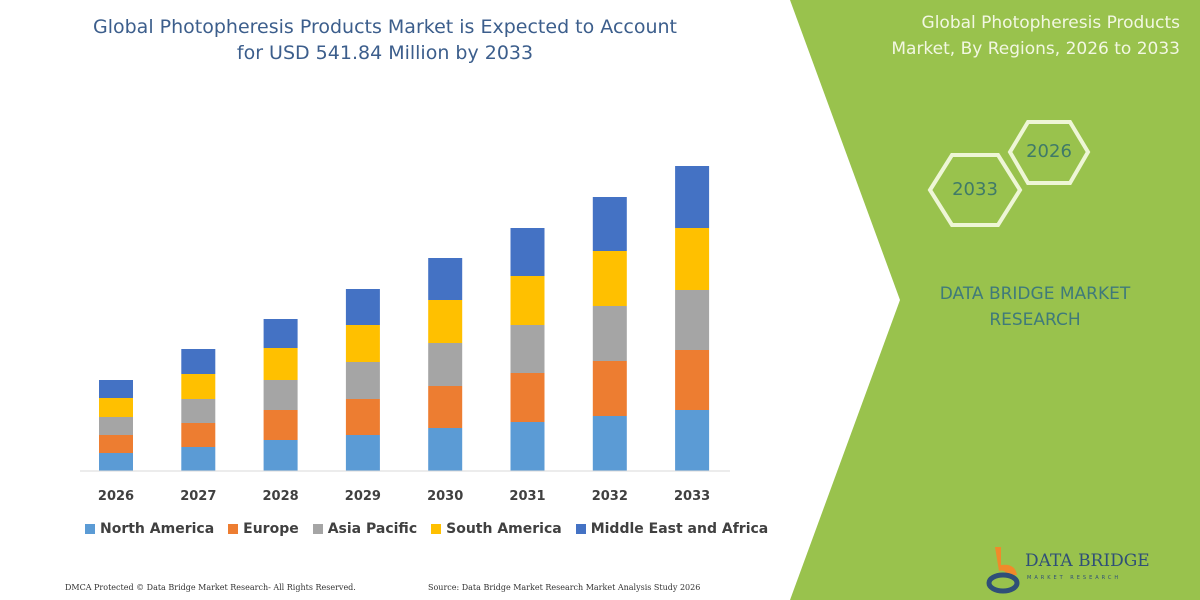 The image size is (1200, 600). What do you see at coordinates (610, 496) in the screenshot?
I see `x-tick-label: 2032` at bounding box center [610, 496].